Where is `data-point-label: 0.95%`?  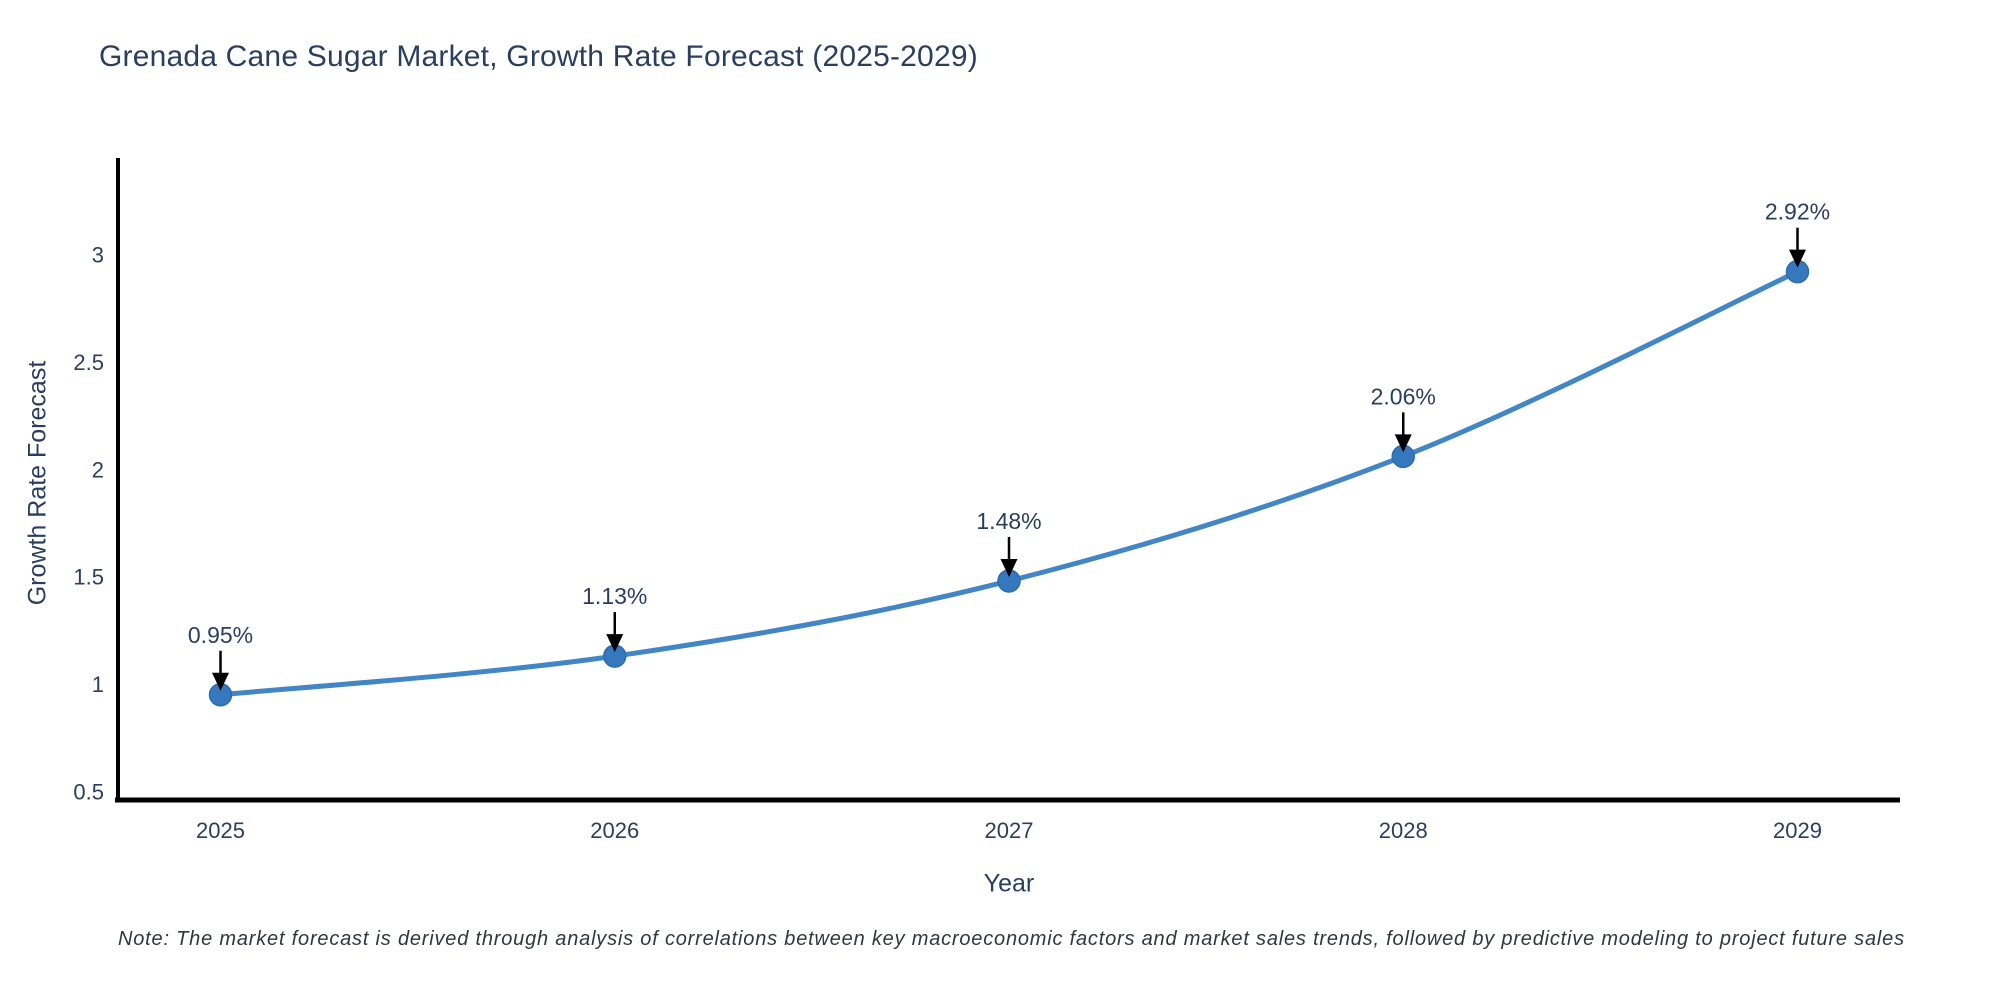 data-point-label: 0.95% is located at coordinates (220, 635).